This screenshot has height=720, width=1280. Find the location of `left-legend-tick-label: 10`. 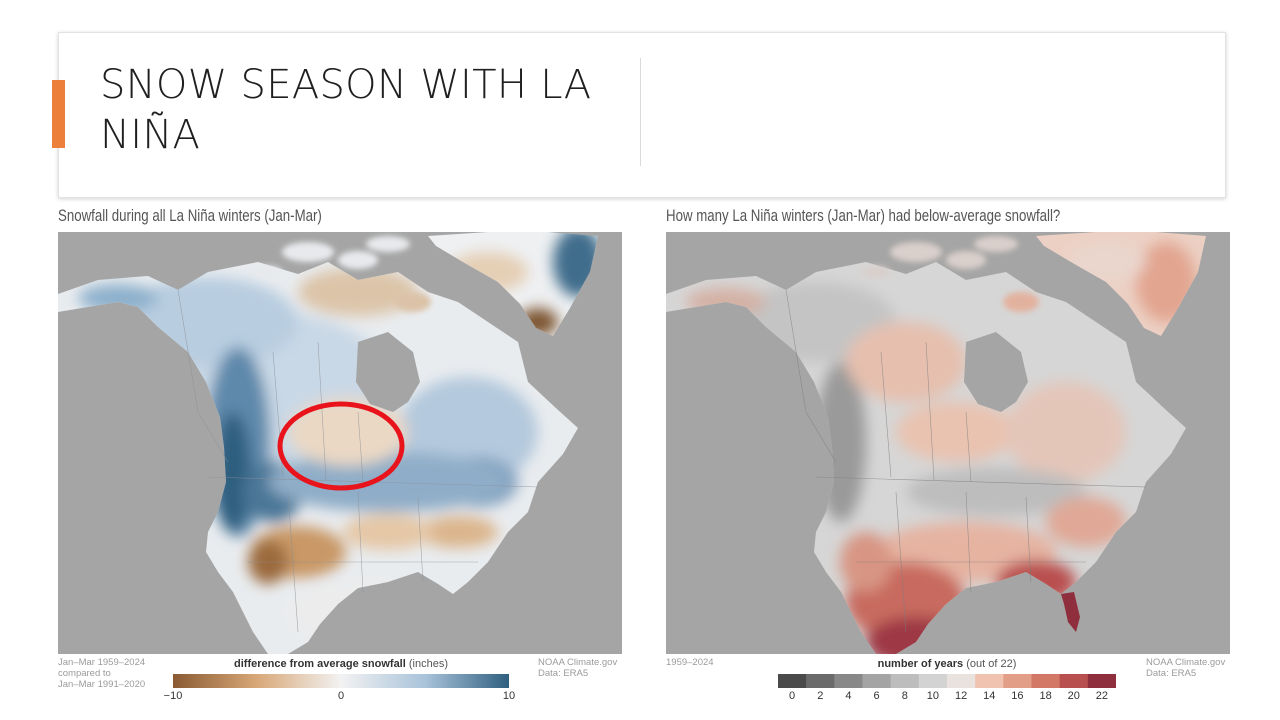

left-legend-tick-label: 10 is located at coordinates (509, 696).